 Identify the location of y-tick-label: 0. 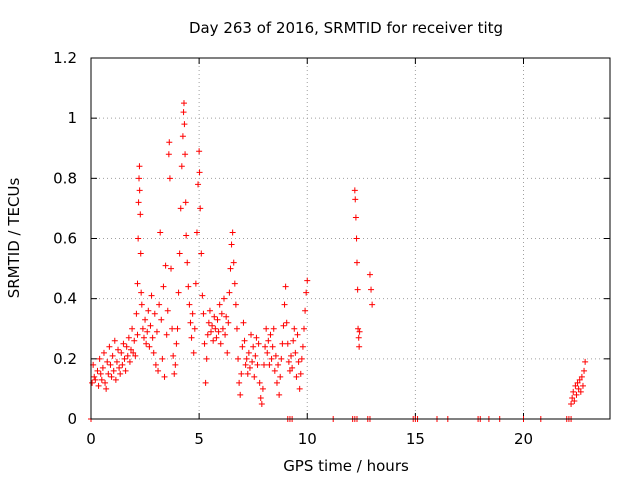
(72, 419).